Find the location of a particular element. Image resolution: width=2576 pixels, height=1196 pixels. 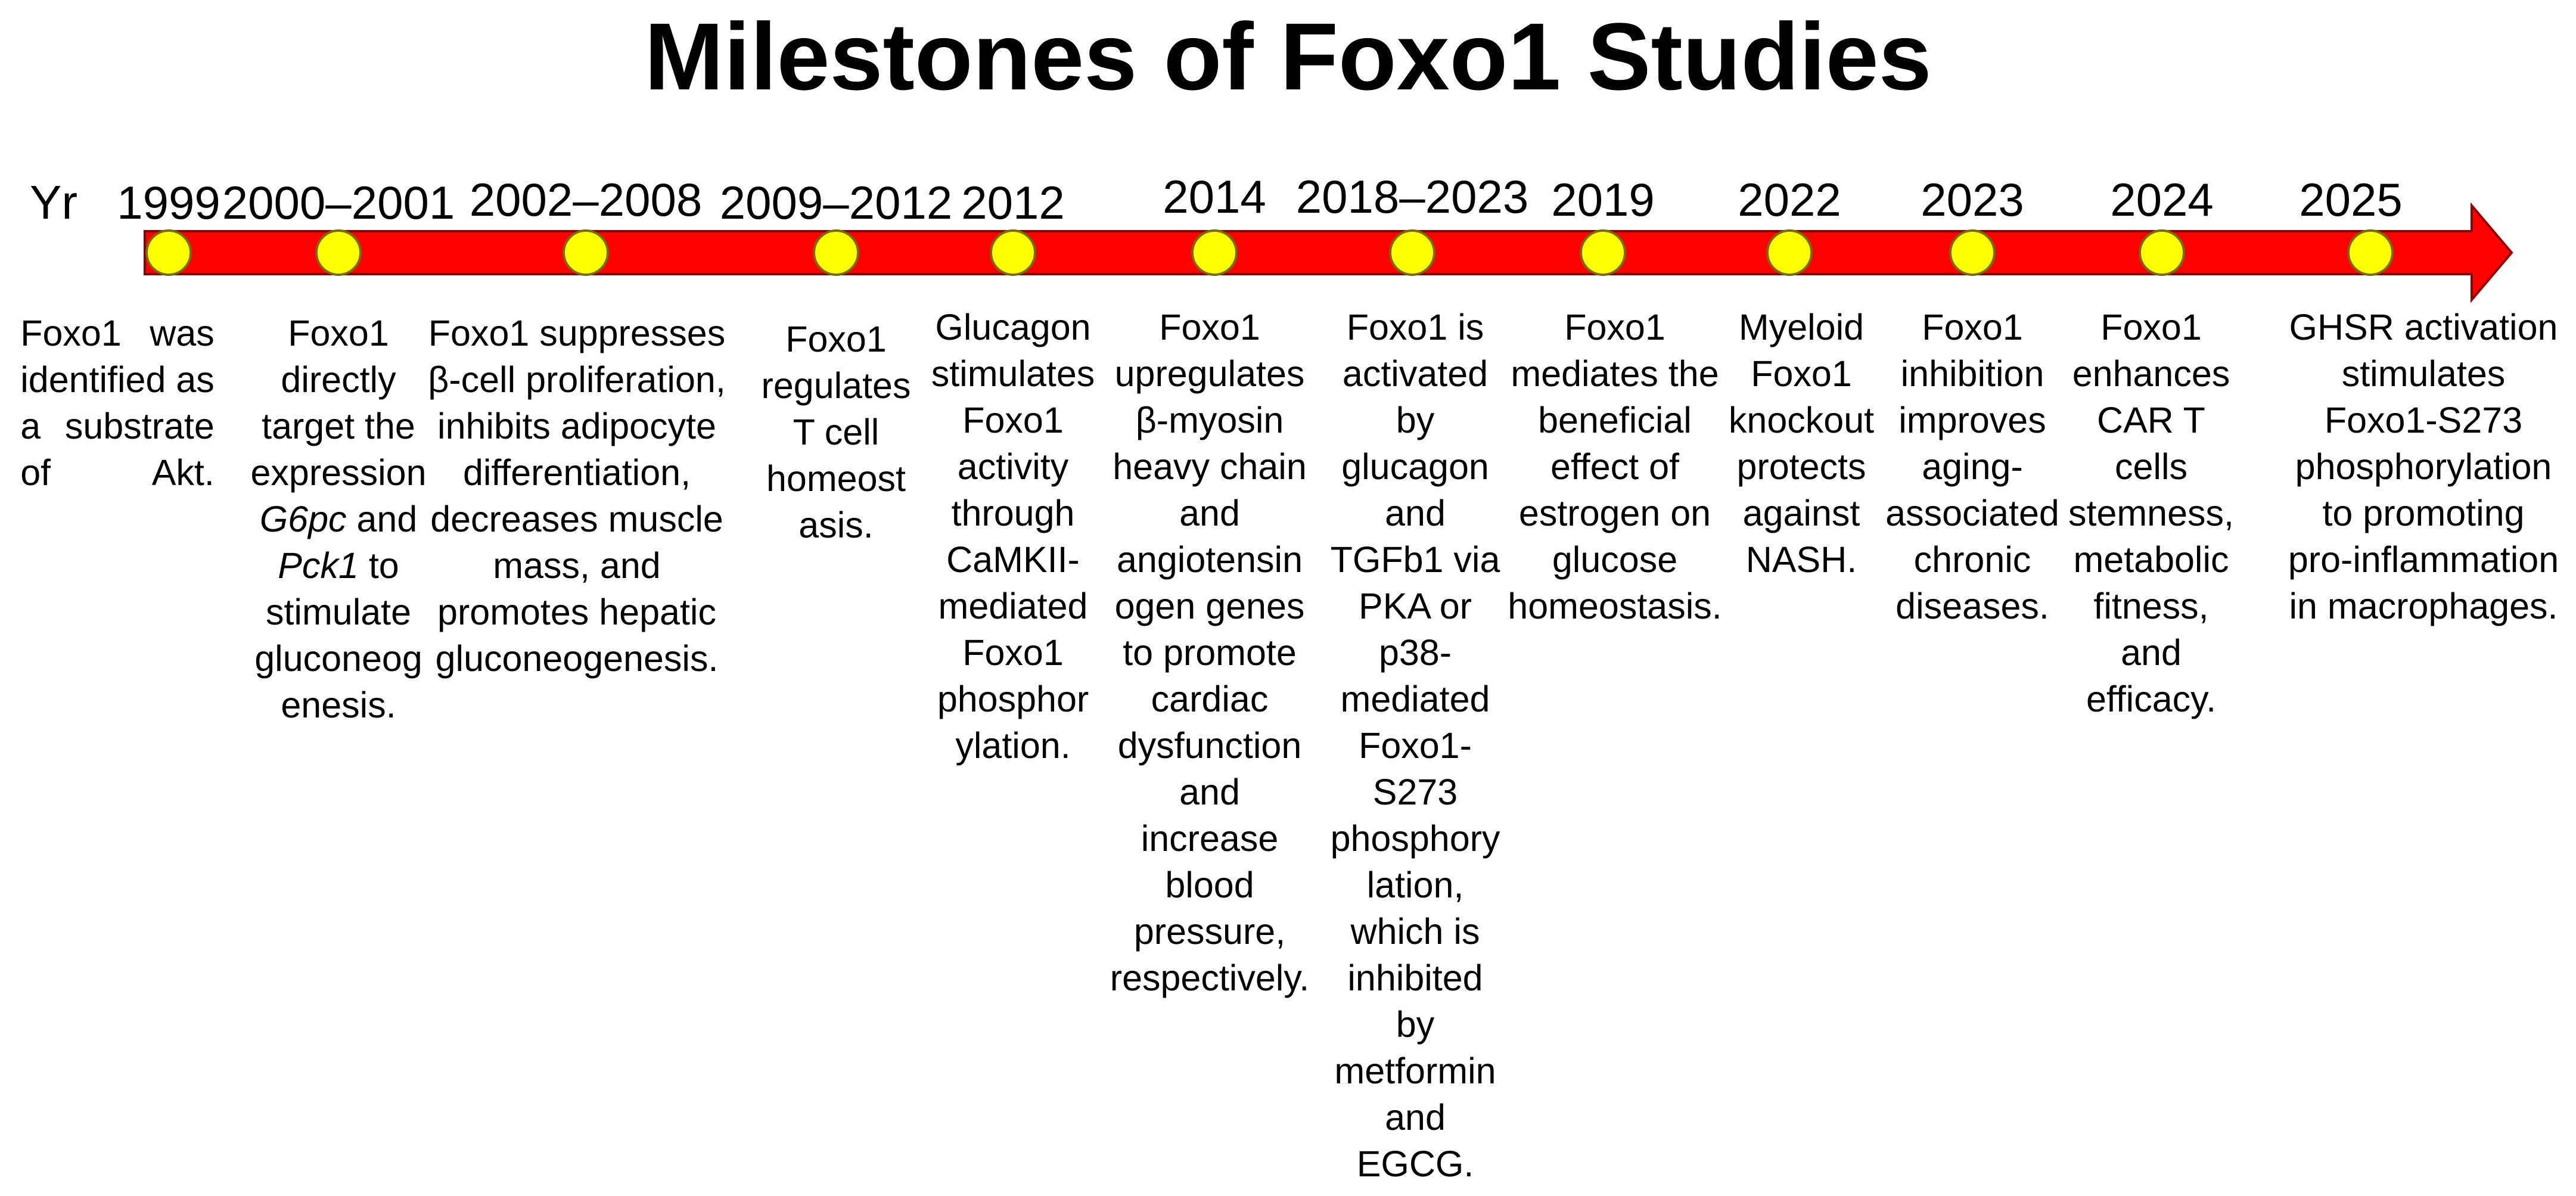

description-line: G6pc and is located at coordinates (339, 519).